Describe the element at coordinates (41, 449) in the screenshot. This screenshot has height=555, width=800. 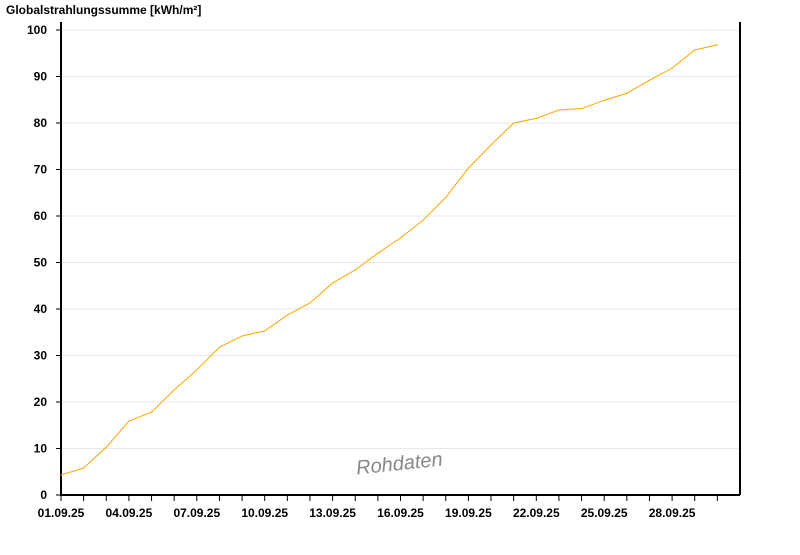
I see `y-tick-label: 10` at that location.